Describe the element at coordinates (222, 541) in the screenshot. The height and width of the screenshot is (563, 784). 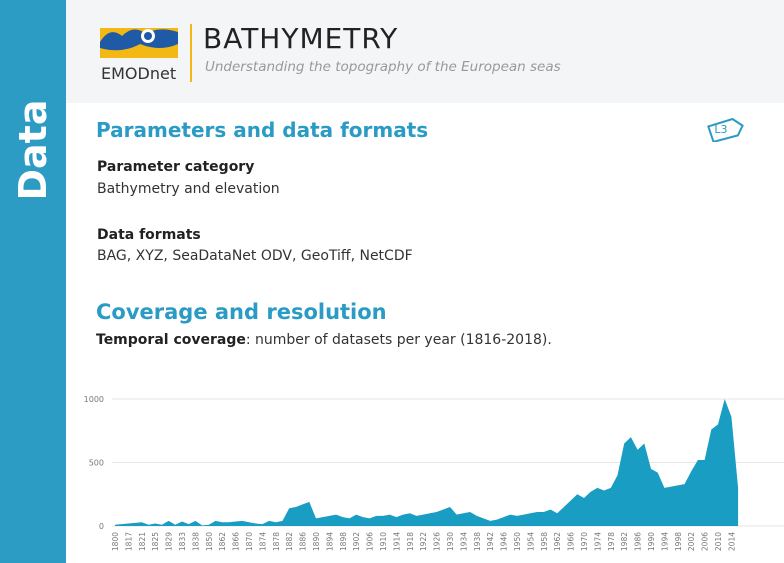
I see `x-tick-label: 1862` at that location.